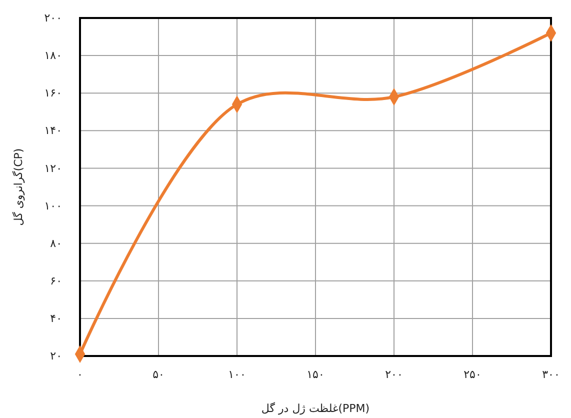 The width and height of the screenshot is (571, 418). Describe the element at coordinates (56, 356) in the screenshot. I see `y-tick-label: ۲۰` at that location.